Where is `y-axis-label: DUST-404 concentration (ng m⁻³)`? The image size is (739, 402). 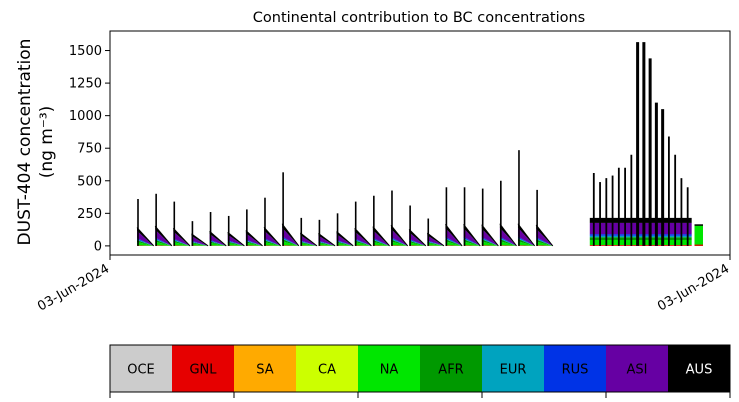
y-axis-label: DUST-404 concentration (ng m⁻³) is located at coordinates (36, 142).